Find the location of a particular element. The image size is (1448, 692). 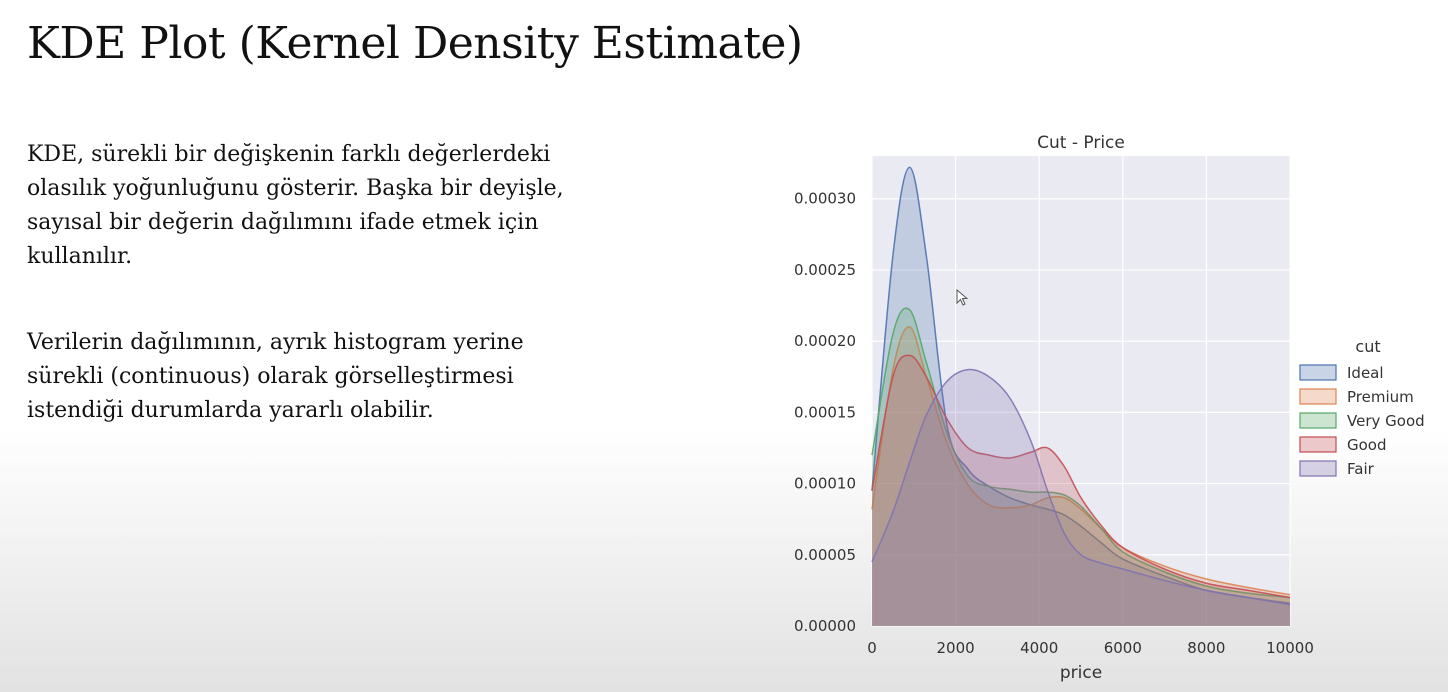

x-tick-label: 0 is located at coordinates (872, 648).